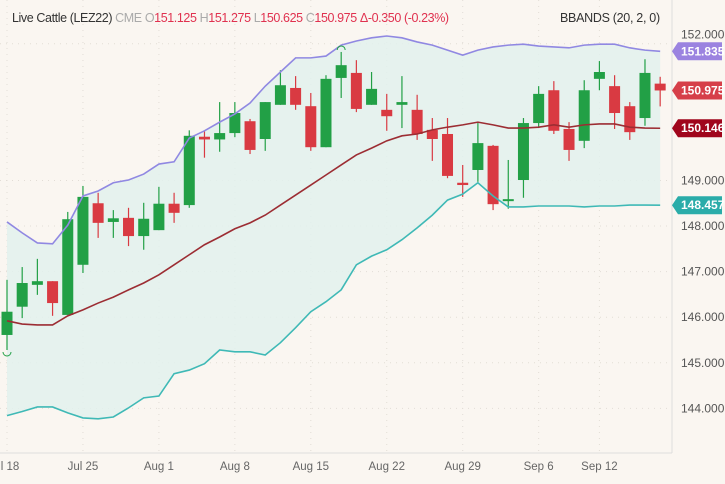 The height and width of the screenshot is (484, 725). Describe the element at coordinates (7, 354) in the screenshot. I see `low-marker-icon` at that location.